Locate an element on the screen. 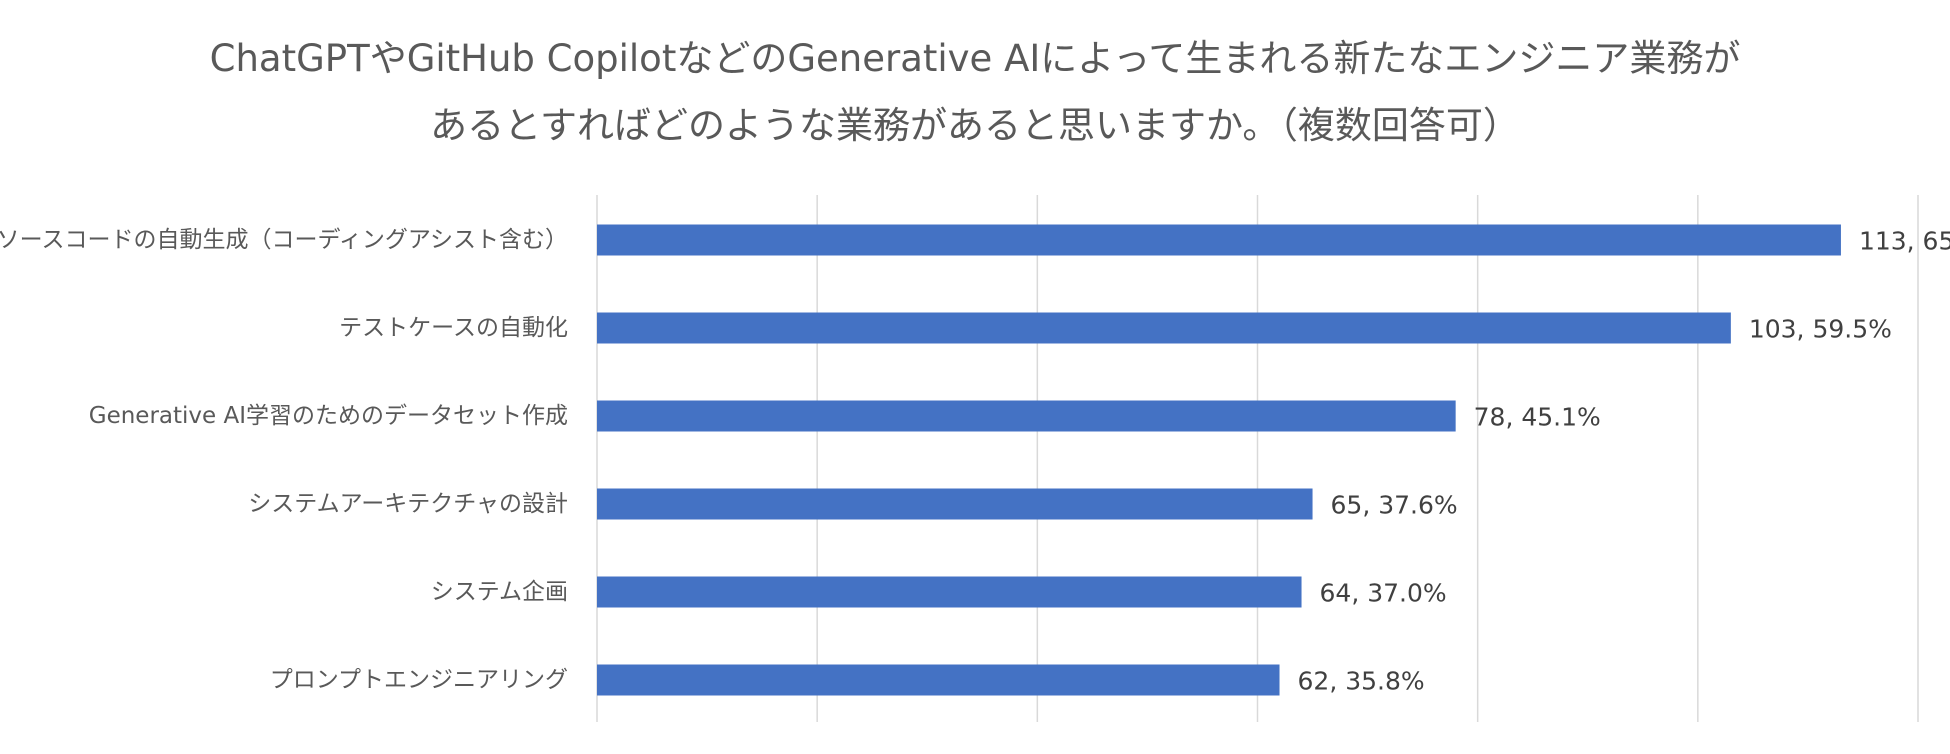  category-label: ソースコードの自動生成（コーディングアシスト含む） is located at coordinates (284, 240).